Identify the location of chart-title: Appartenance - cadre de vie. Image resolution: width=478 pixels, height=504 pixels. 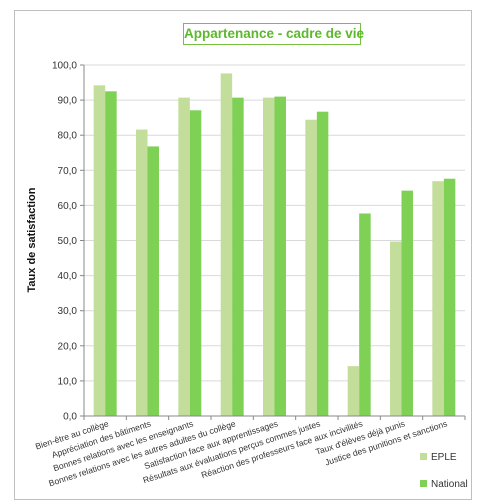
(273, 34).